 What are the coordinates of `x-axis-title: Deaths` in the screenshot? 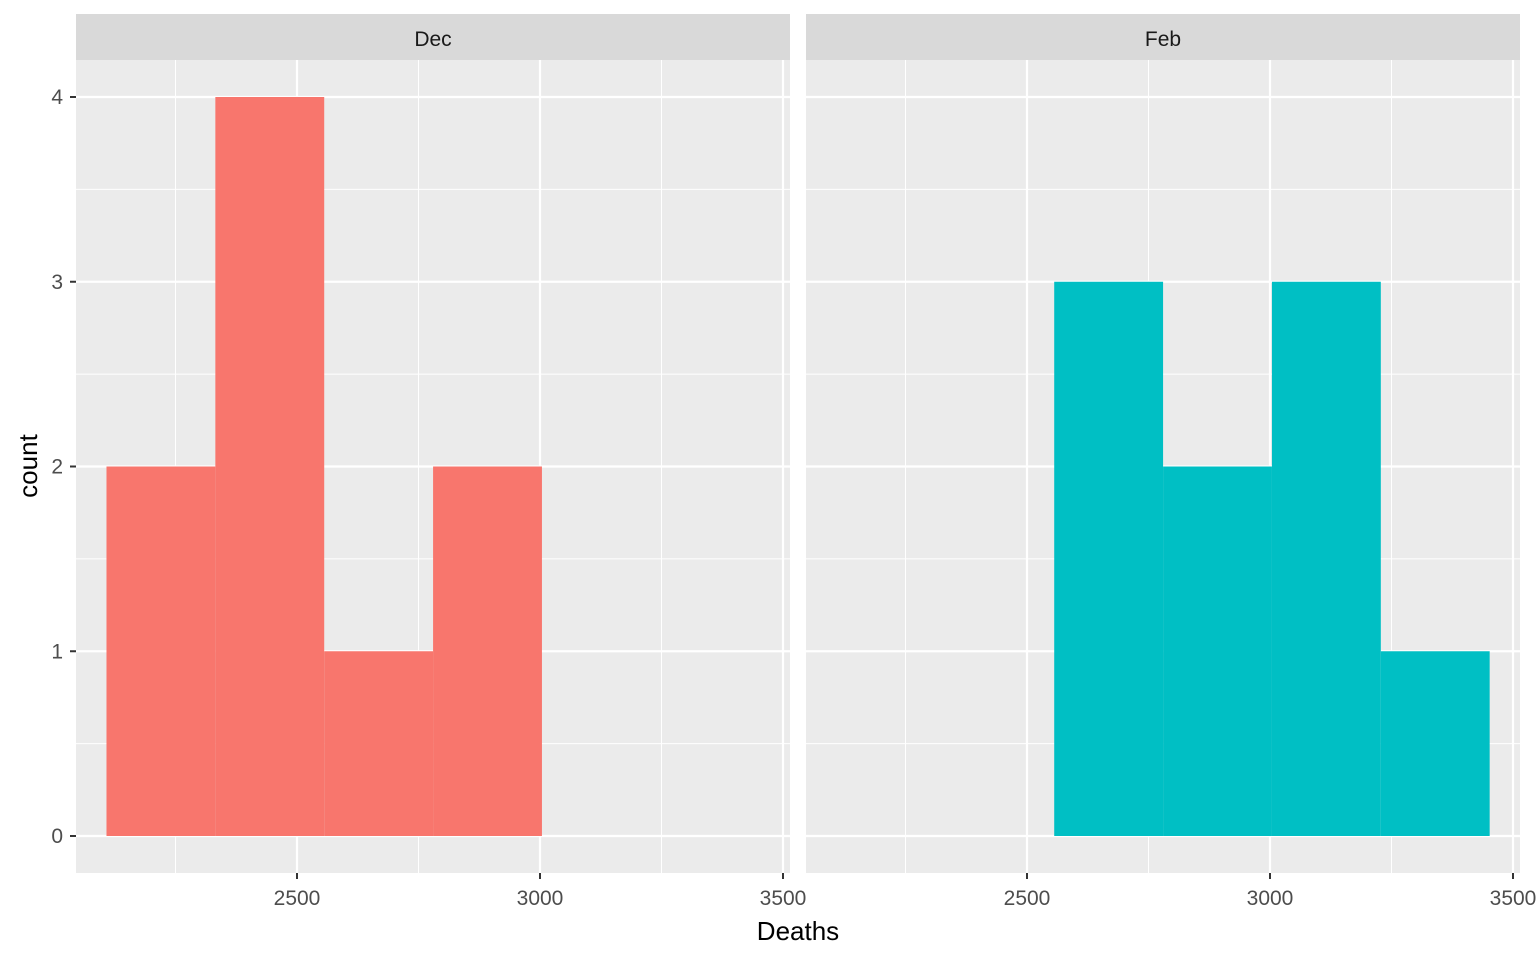 It's located at (798, 931).